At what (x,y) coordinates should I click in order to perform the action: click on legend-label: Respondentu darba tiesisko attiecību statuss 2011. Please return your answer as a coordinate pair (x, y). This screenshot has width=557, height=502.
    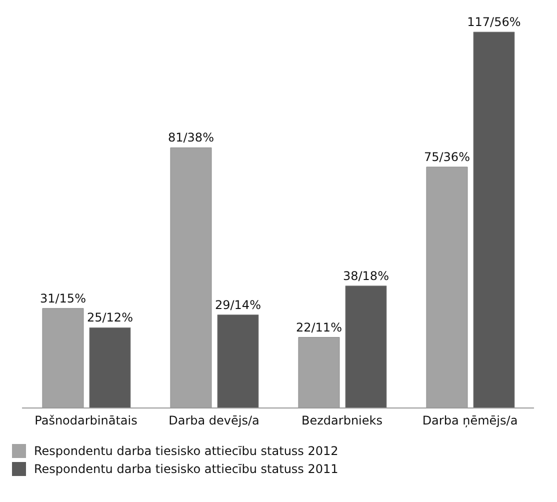
    Looking at the image, I should click on (186, 469).